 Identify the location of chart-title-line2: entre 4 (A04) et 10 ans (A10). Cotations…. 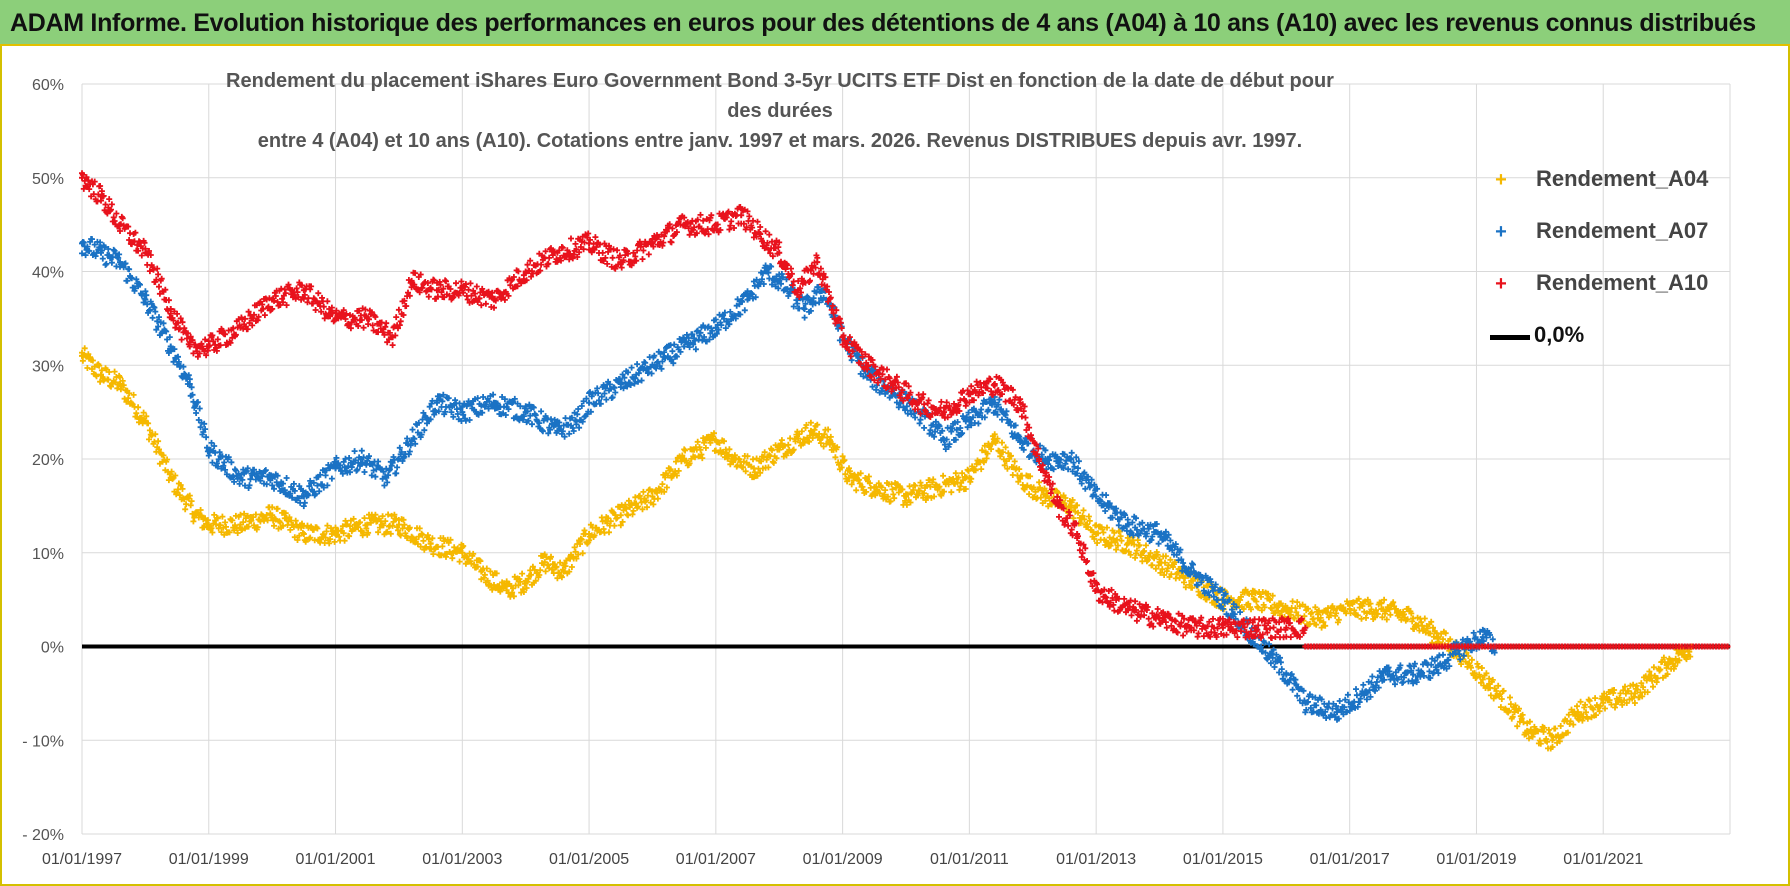
(780, 141).